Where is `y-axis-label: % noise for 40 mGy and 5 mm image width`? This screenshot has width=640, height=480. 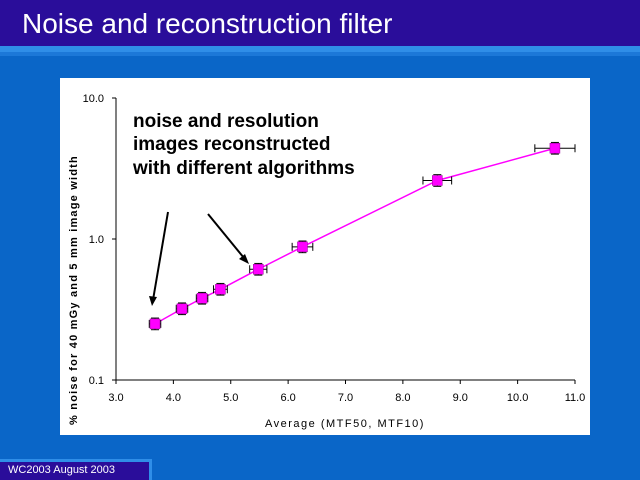 y-axis-label: % noise for 40 mGy and 5 mm image width is located at coordinates (74, 290).